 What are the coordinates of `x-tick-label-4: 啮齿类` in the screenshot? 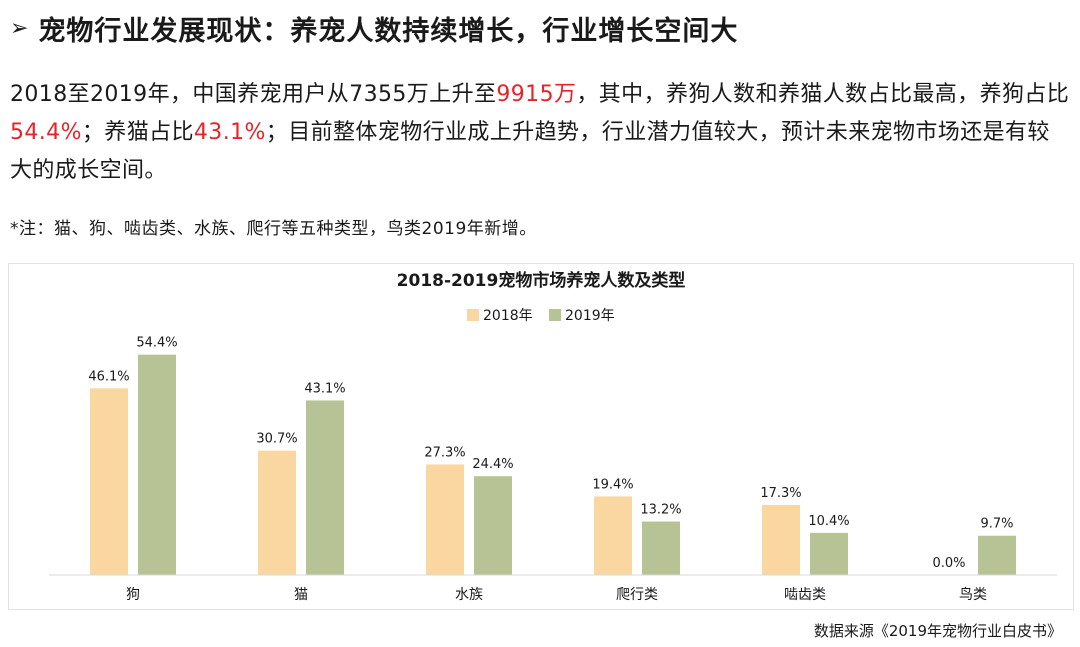 It's located at (805, 595).